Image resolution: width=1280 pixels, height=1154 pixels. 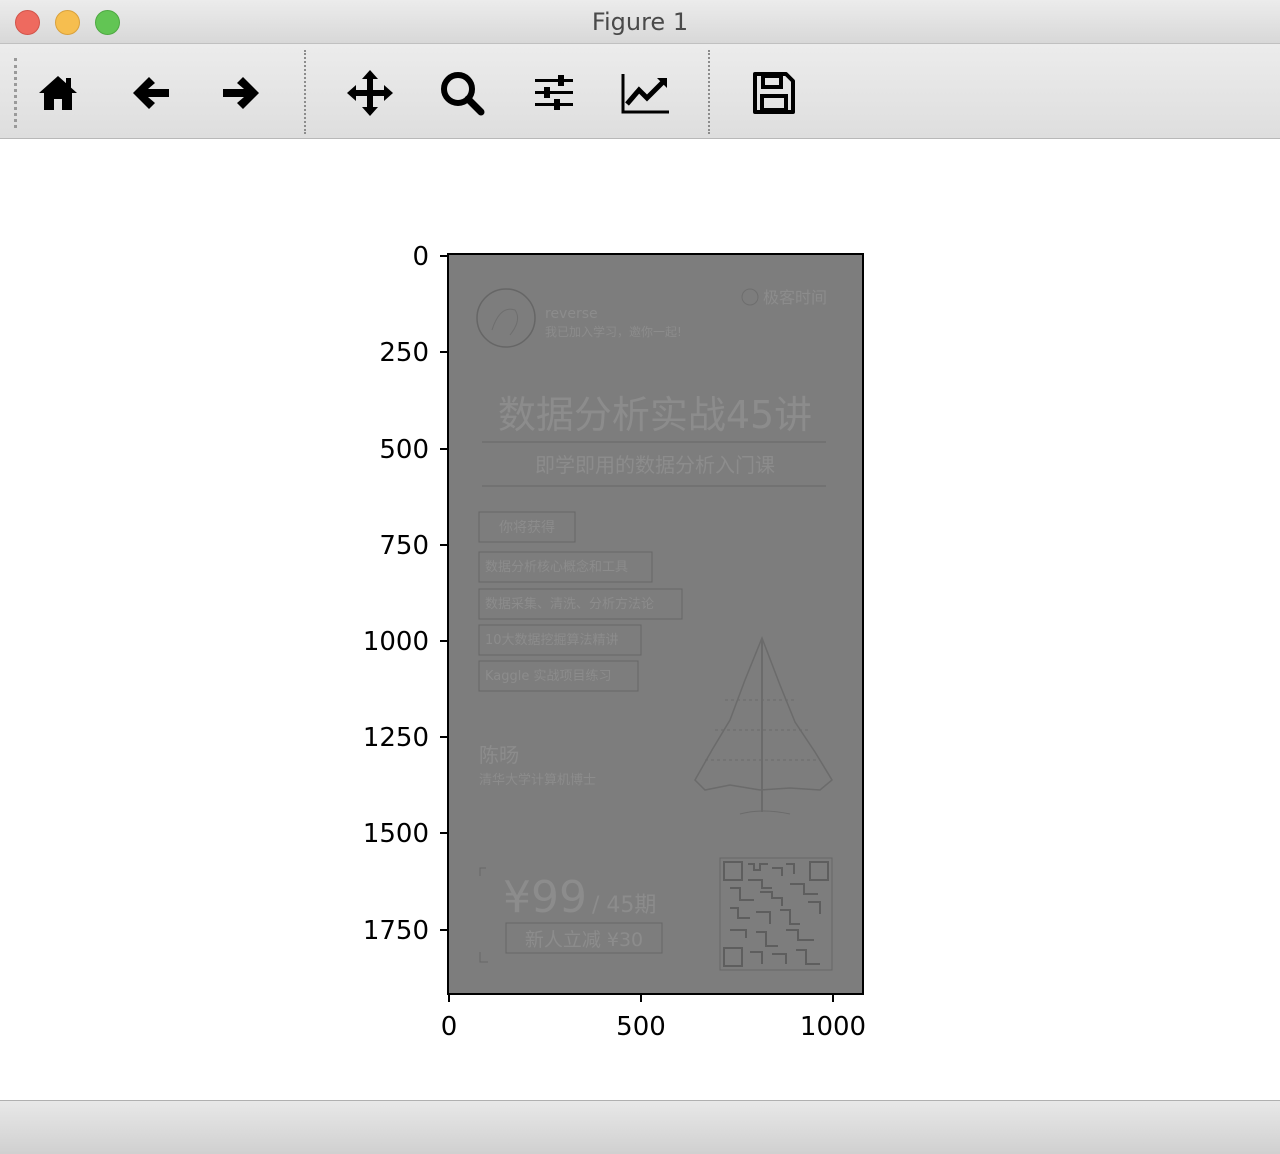 I want to click on search-icon, so click(x=463, y=94).